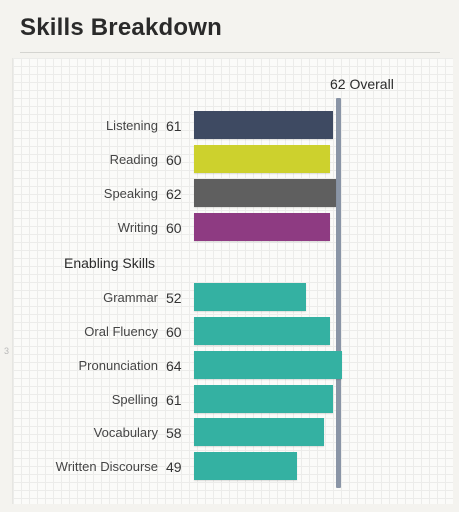 The width and height of the screenshot is (459, 512). I want to click on row-value-oral-fluency: 60, so click(174, 332).